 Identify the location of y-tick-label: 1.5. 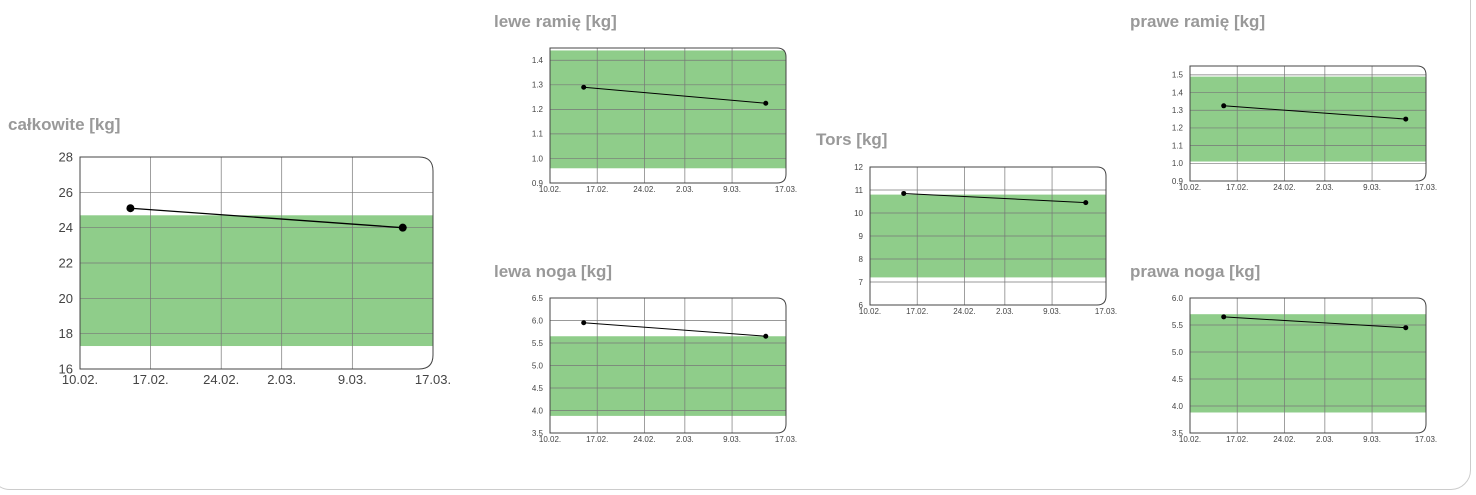
(1178, 75).